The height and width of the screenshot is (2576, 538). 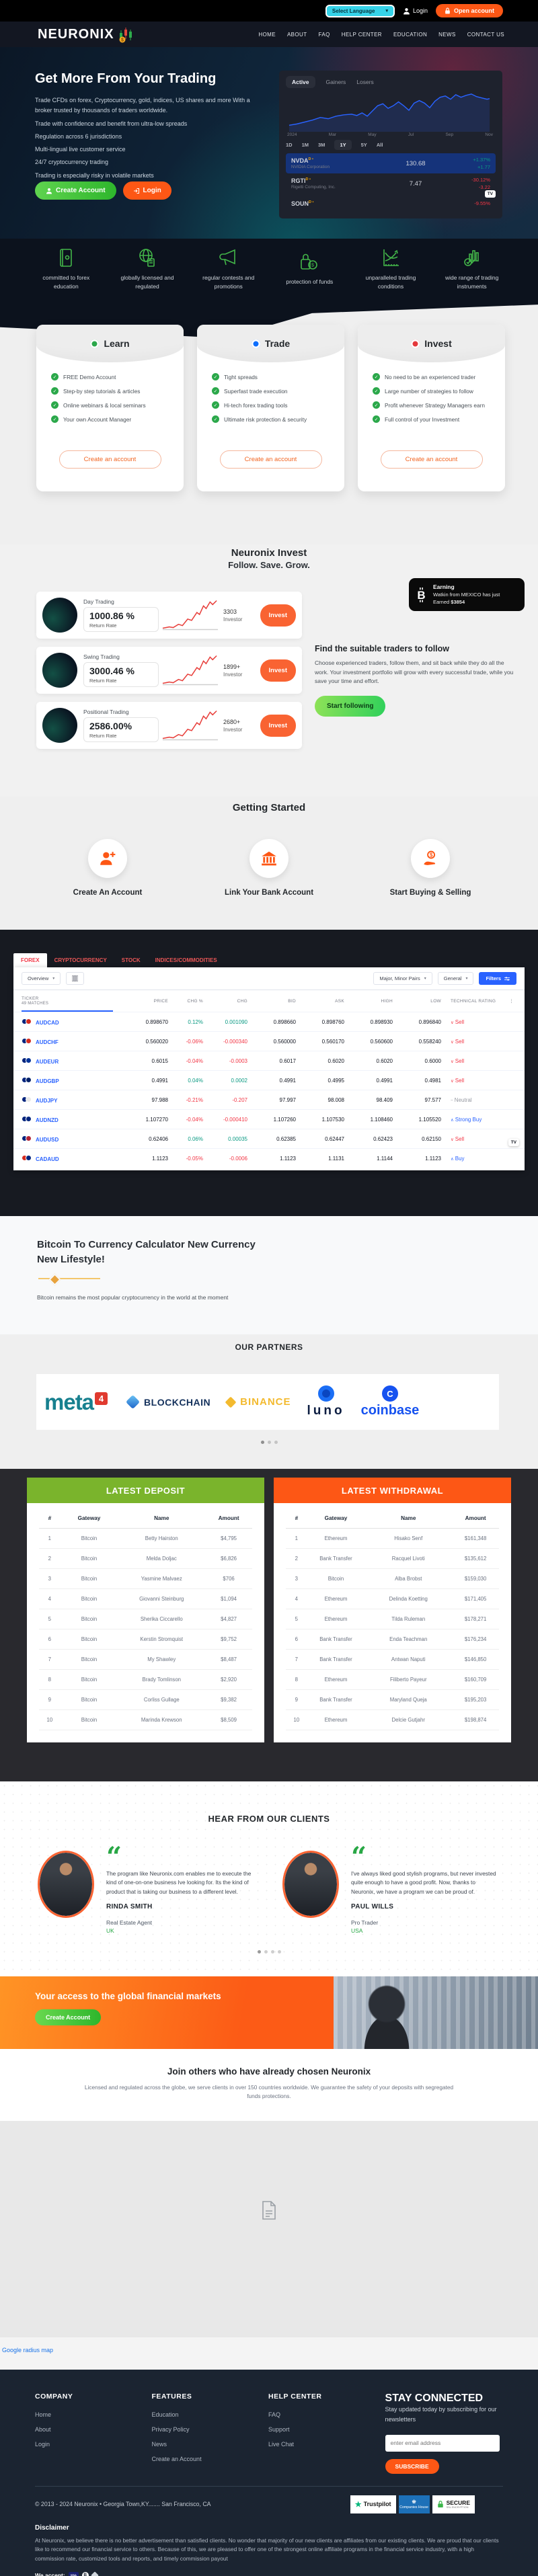 I want to click on footer-link: FAQ, so click(x=274, y=2414).